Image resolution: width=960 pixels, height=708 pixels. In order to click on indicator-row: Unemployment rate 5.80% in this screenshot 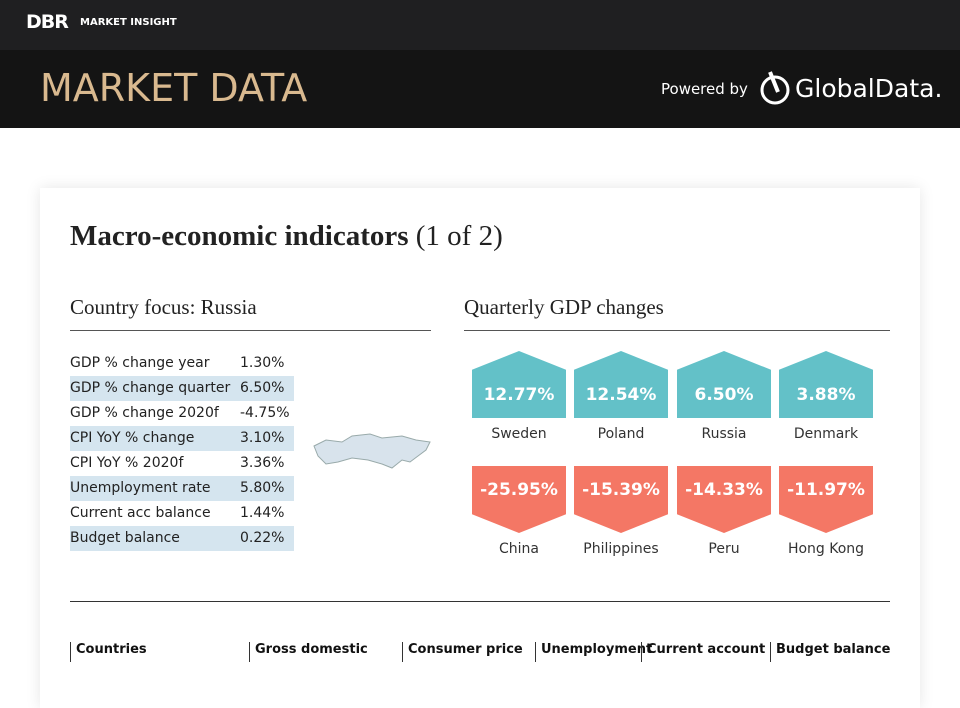, I will do `click(182, 488)`.